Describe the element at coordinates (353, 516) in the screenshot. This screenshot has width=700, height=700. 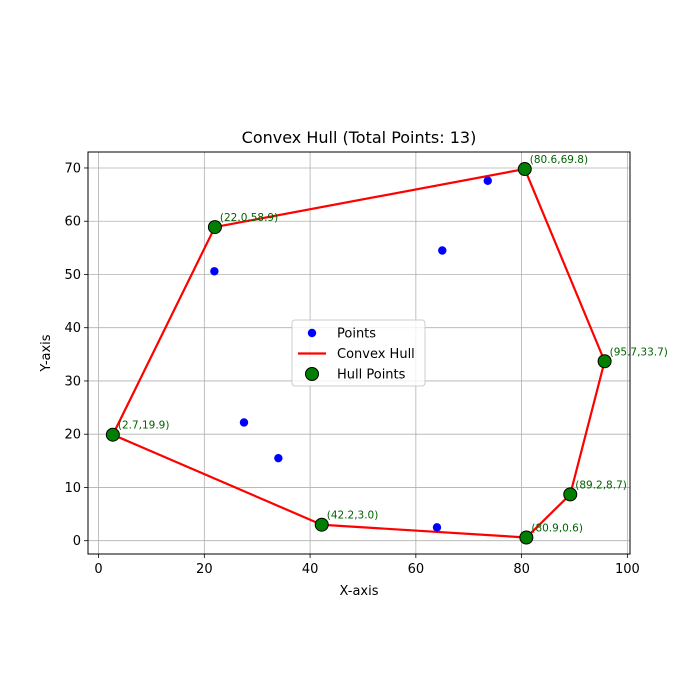
I see `hull-point-label: (42.2,3.0)` at that location.